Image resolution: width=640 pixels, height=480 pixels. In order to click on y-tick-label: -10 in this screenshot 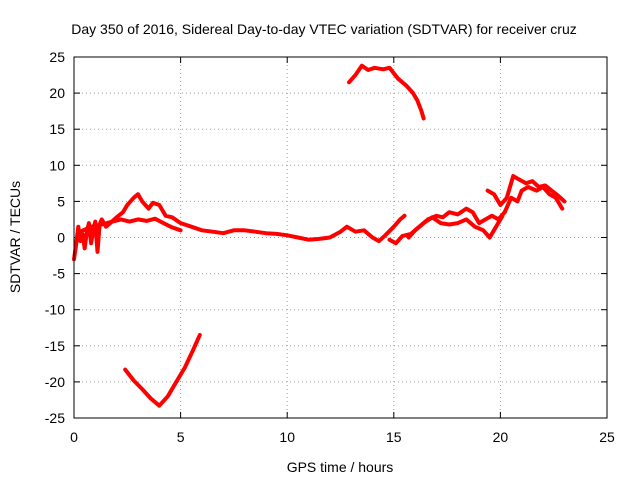, I will do `click(55, 310)`.